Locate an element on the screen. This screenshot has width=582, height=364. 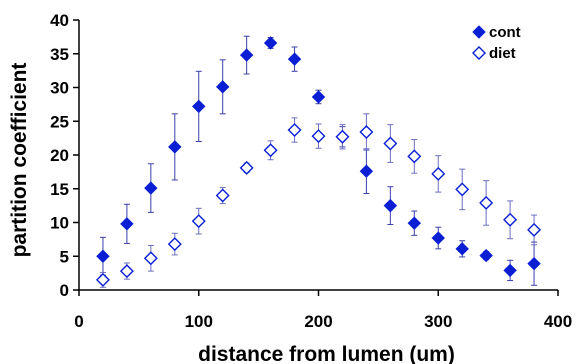
legend: cont diet is located at coordinates (496, 43).